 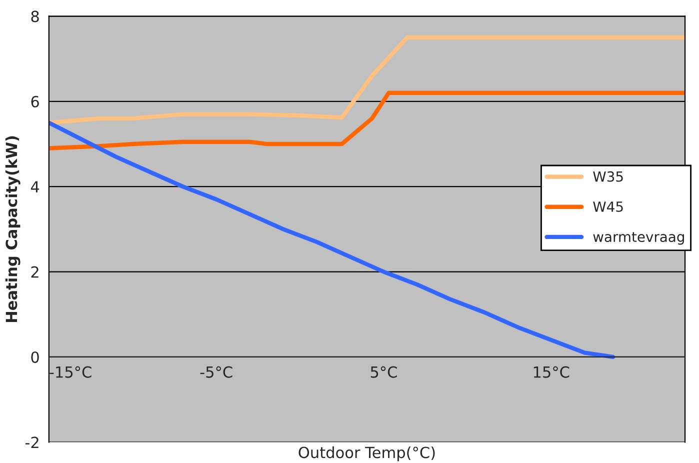 What do you see at coordinates (608, 207) in the screenshot?
I see `legend-label: W45` at bounding box center [608, 207].